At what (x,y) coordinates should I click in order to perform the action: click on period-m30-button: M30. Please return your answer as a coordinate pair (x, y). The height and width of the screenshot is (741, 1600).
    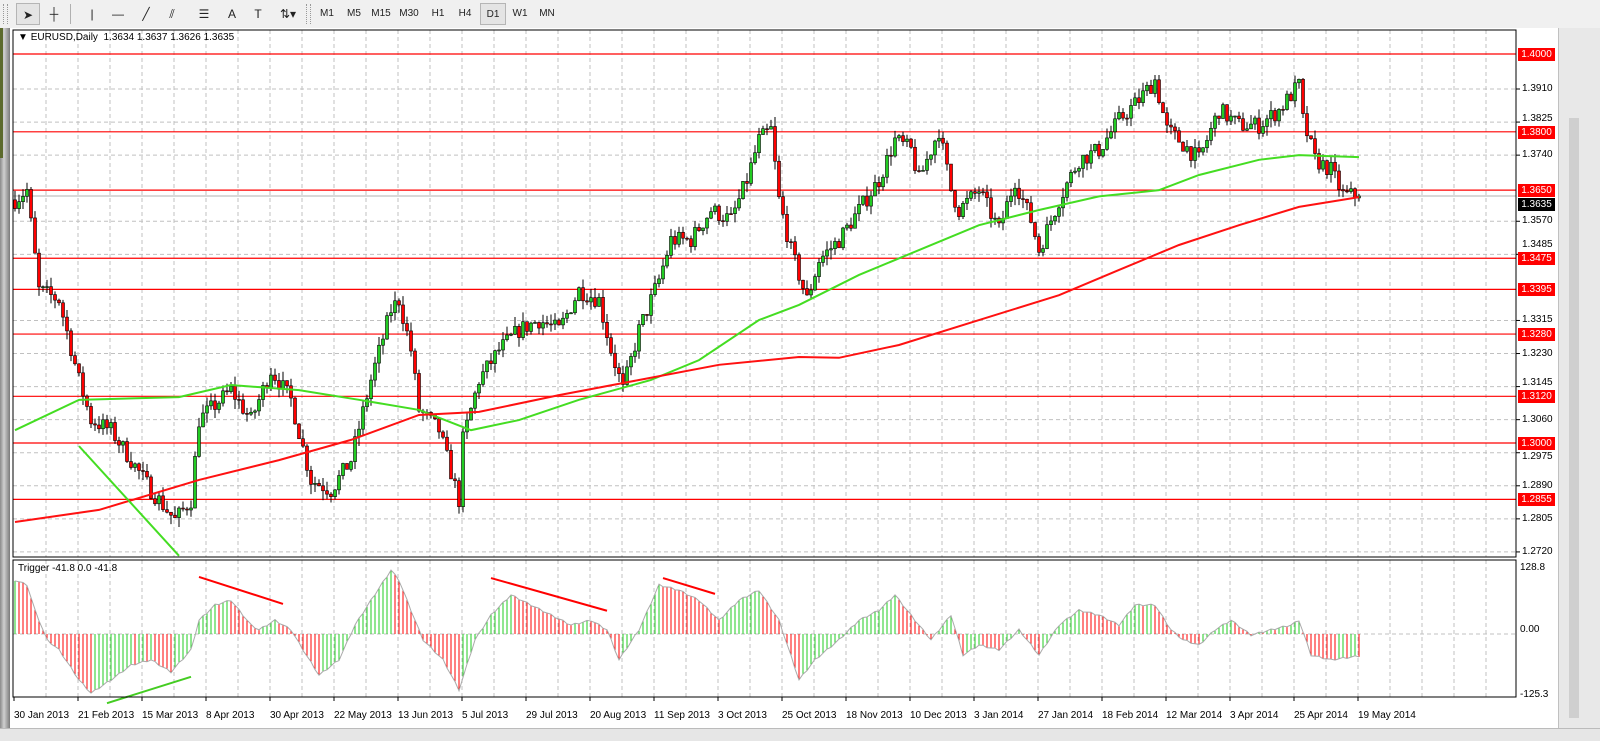
    Looking at the image, I should click on (409, 13).